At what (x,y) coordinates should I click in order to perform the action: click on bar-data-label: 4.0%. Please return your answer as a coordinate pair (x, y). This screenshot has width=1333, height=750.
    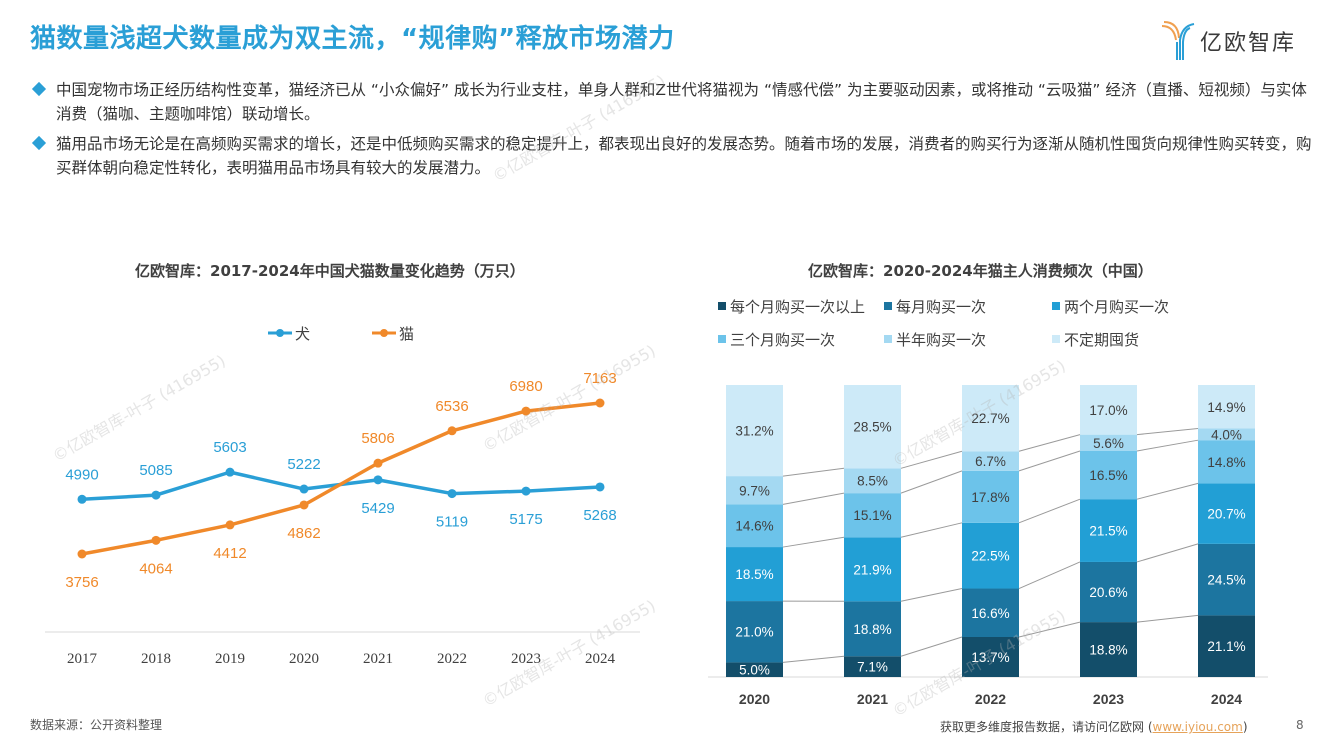
    Looking at the image, I should click on (1226, 434).